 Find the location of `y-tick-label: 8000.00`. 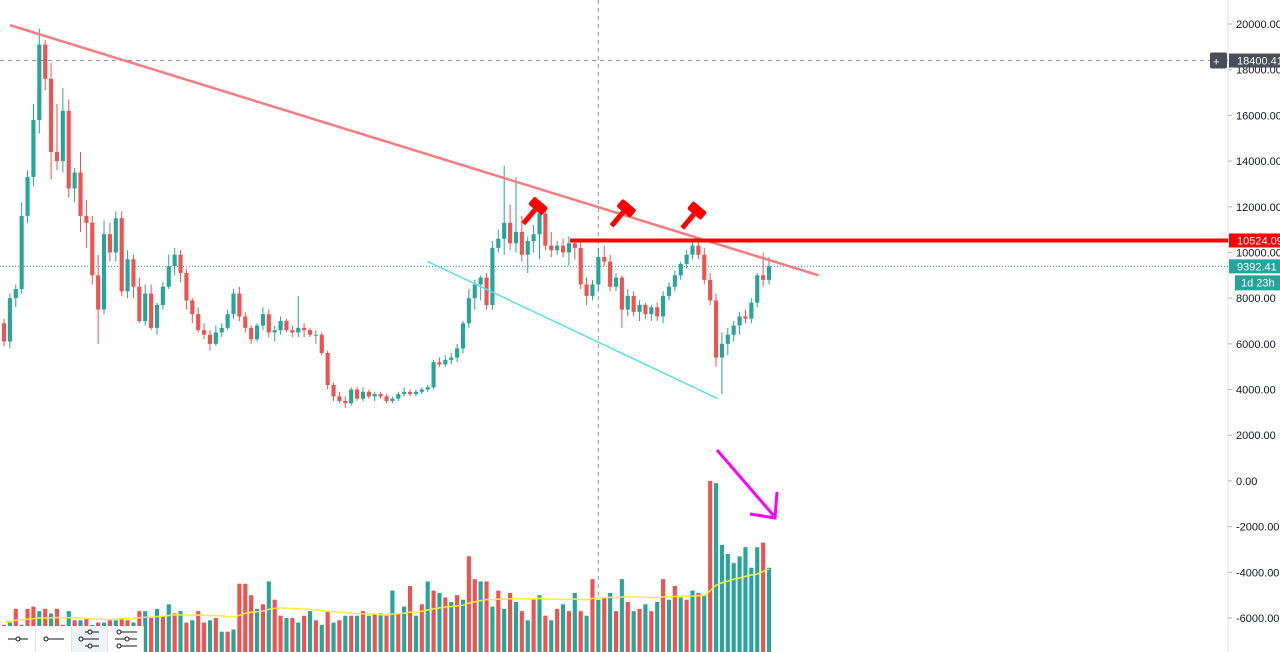

y-tick-label: 8000.00 is located at coordinates (1256, 299).